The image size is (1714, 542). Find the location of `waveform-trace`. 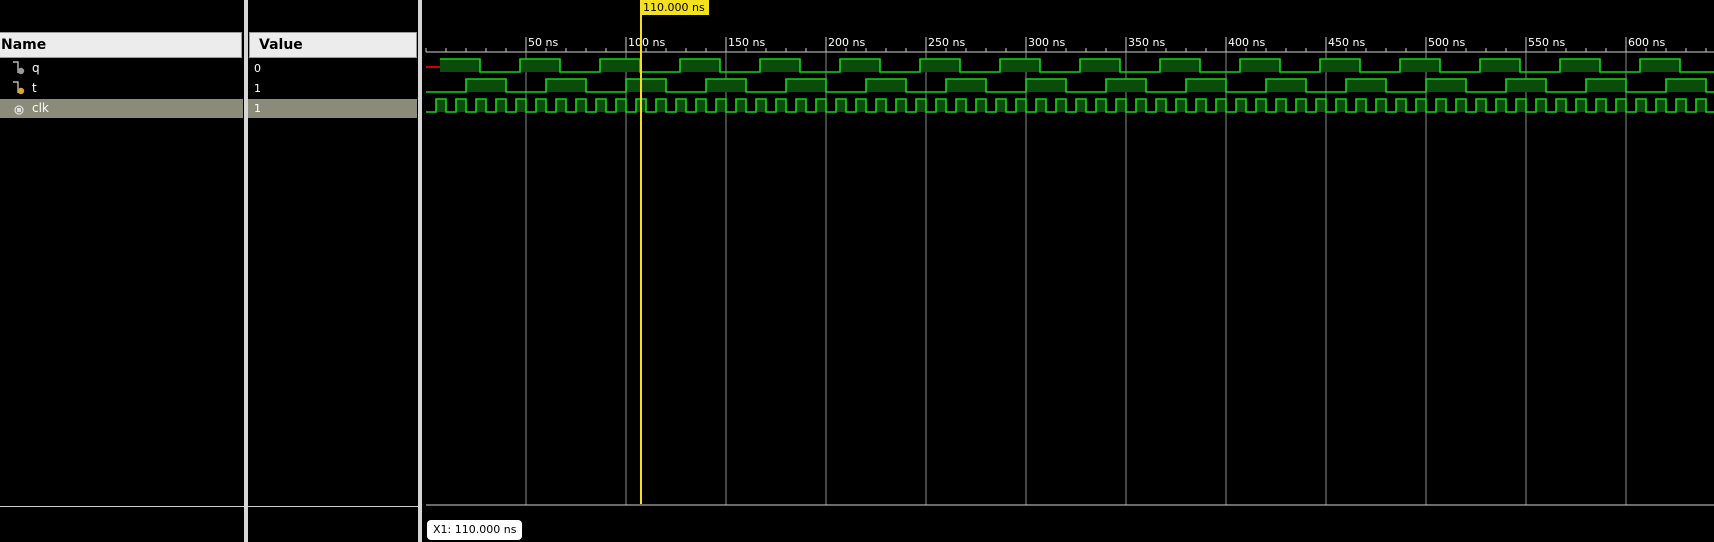

waveform-trace is located at coordinates (1077, 65).